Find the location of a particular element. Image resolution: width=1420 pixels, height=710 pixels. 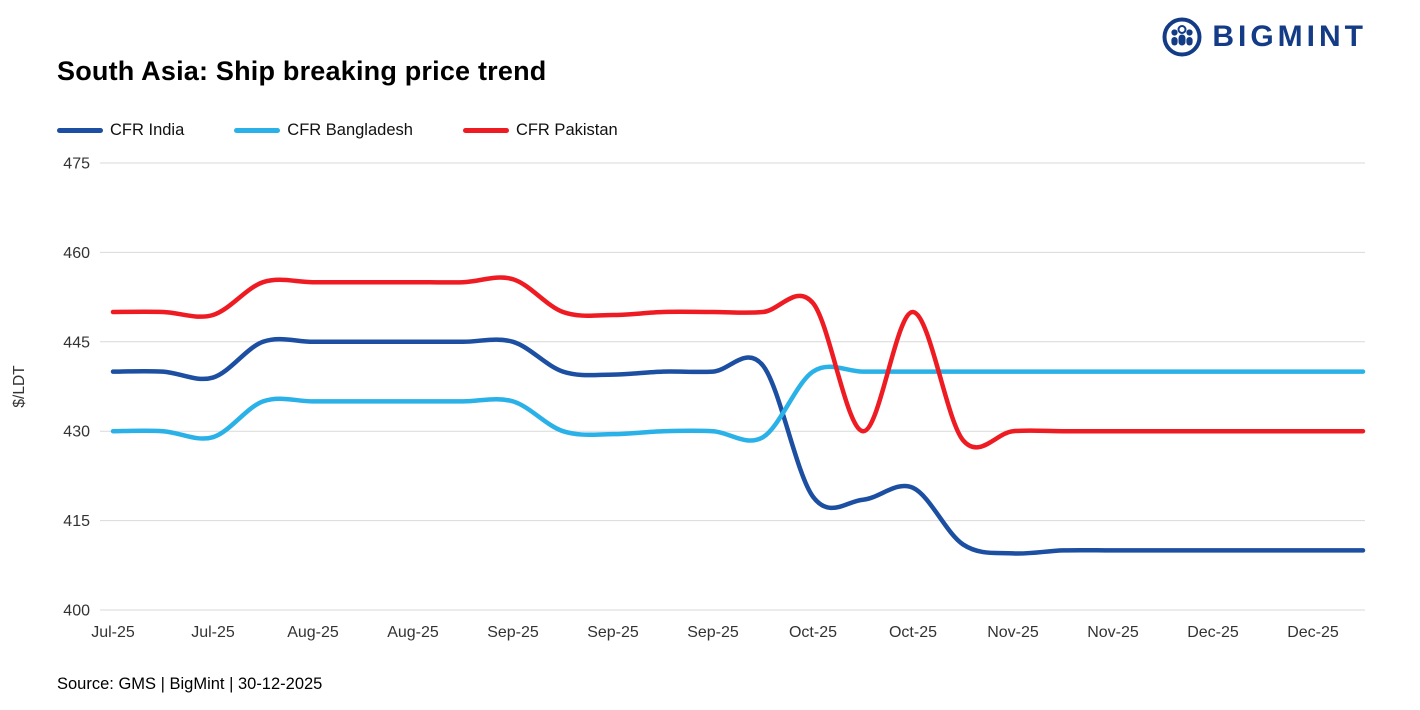

legend-swatch-cfr-india is located at coordinates (80, 130).